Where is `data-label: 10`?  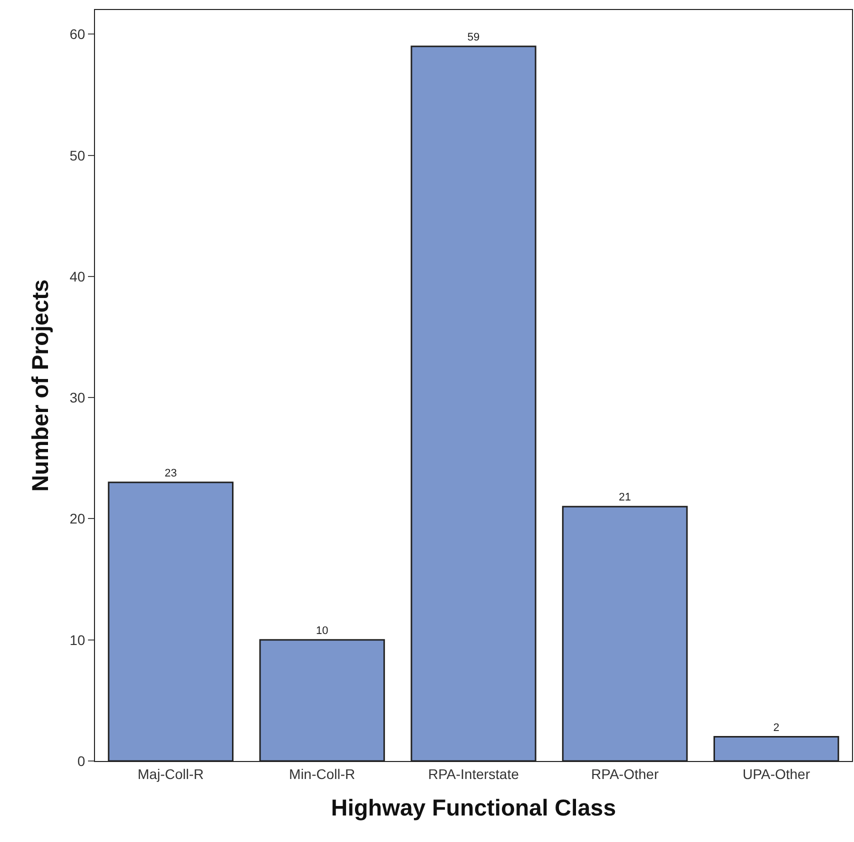
data-label: 10 is located at coordinates (322, 630).